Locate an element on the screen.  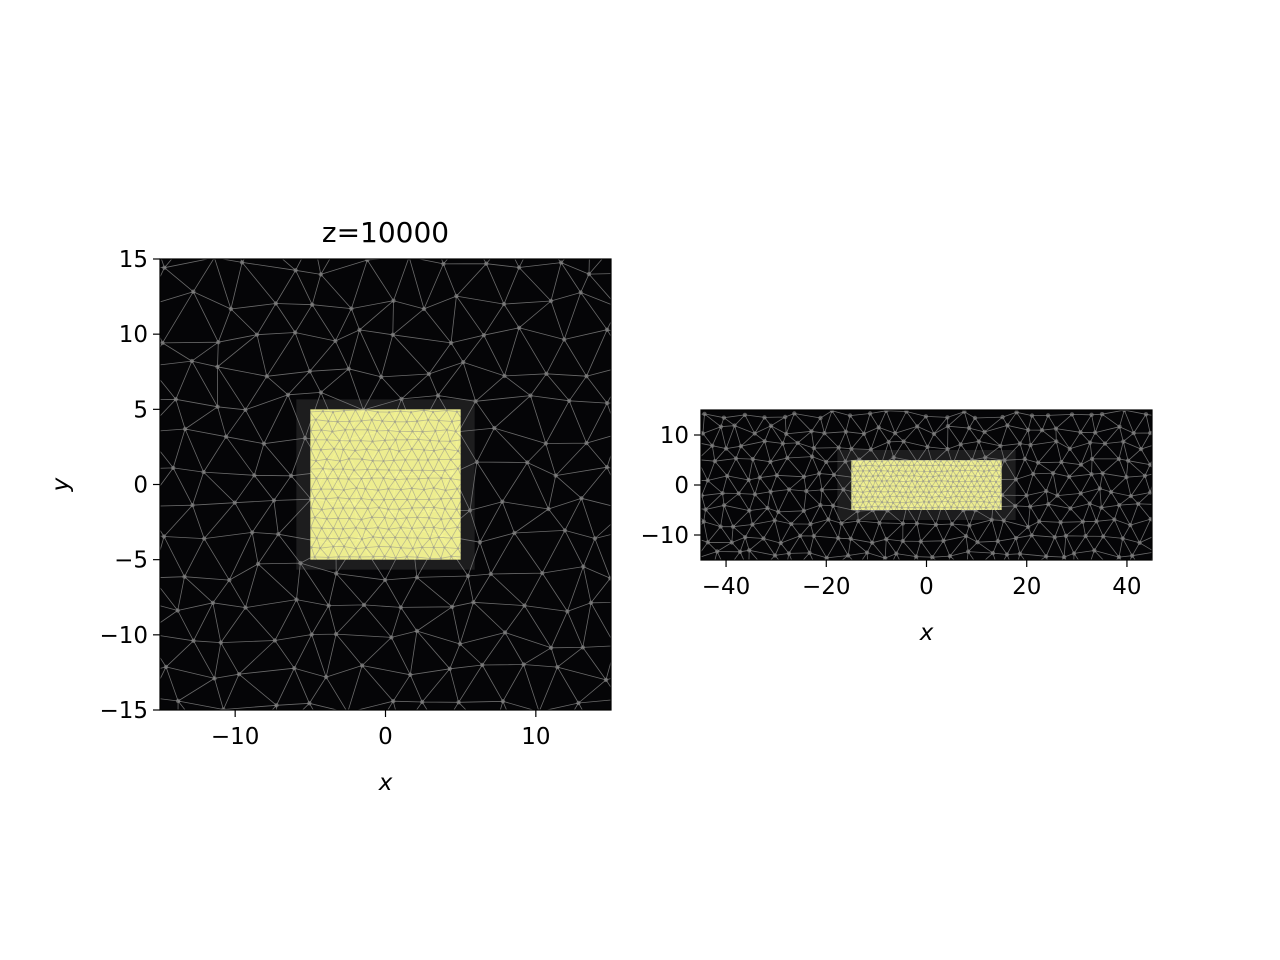
y-tick-label: 15 is located at coordinates (133, 260).